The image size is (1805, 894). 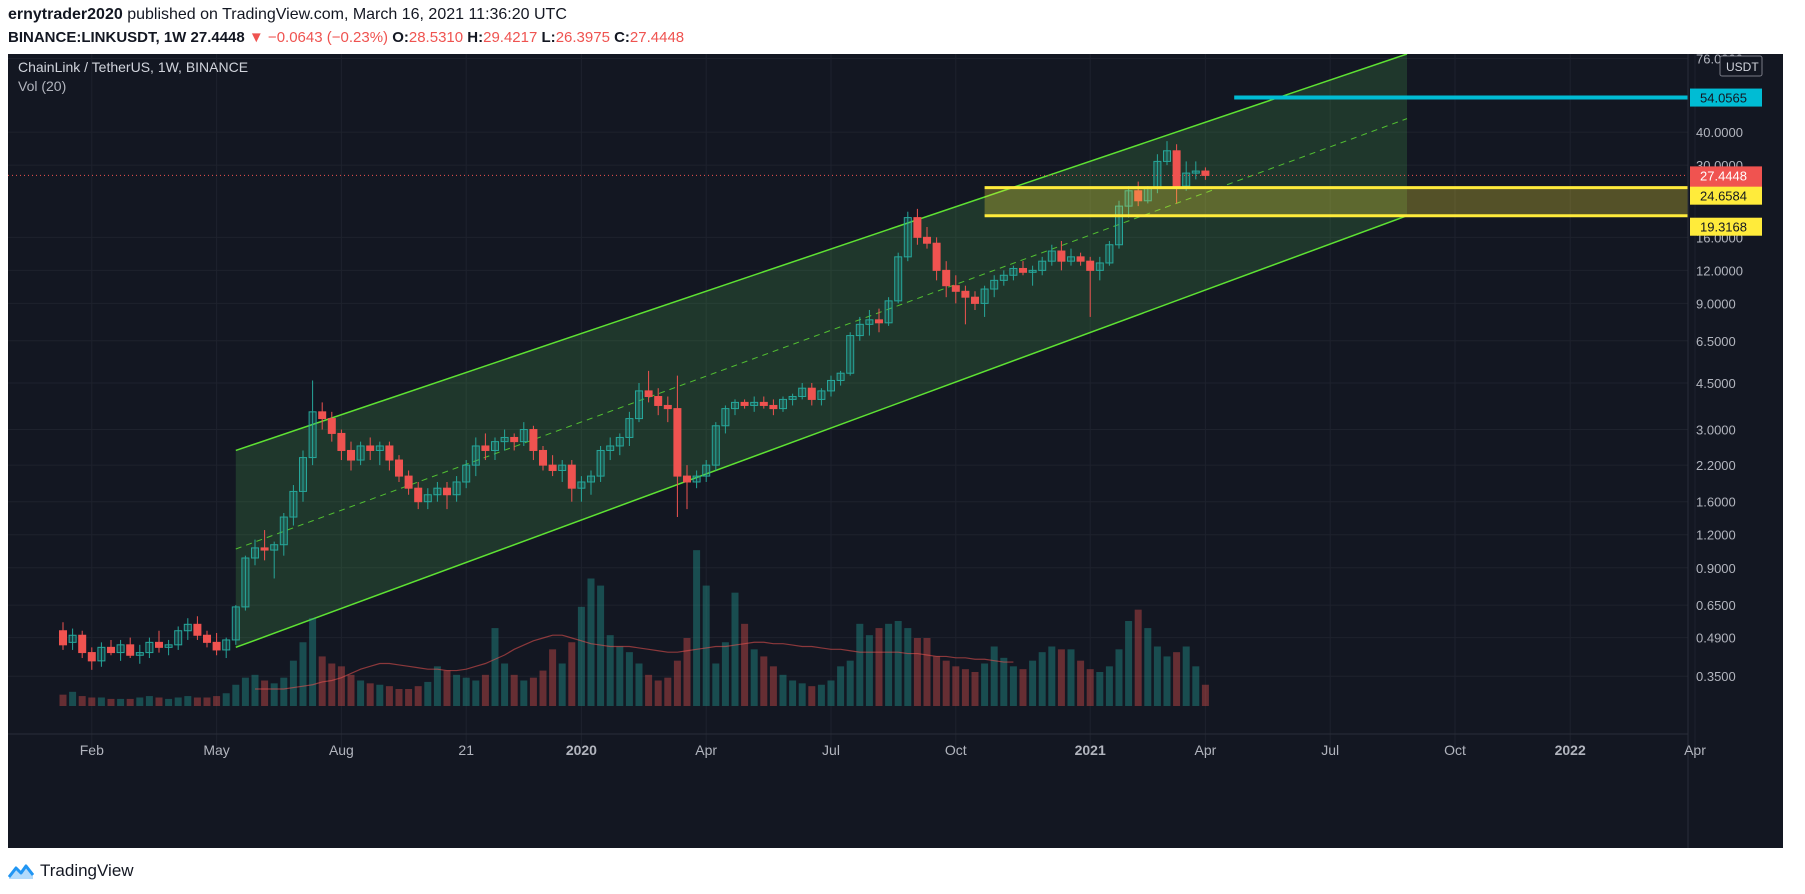 I want to click on x-tick-label: 2022, so click(x=1570, y=750).